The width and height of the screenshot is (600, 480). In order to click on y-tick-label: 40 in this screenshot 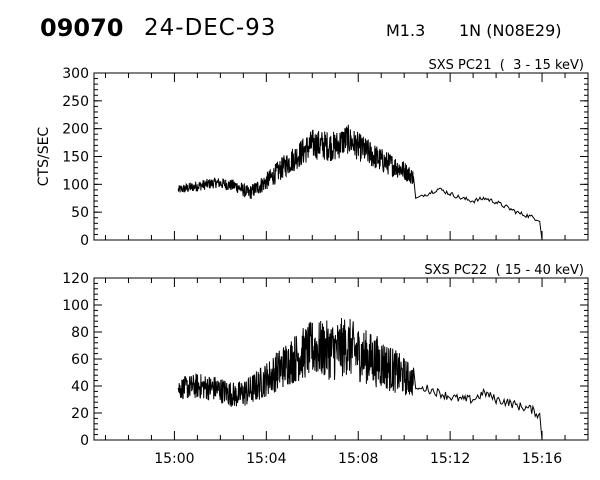, I will do `click(80, 387)`.